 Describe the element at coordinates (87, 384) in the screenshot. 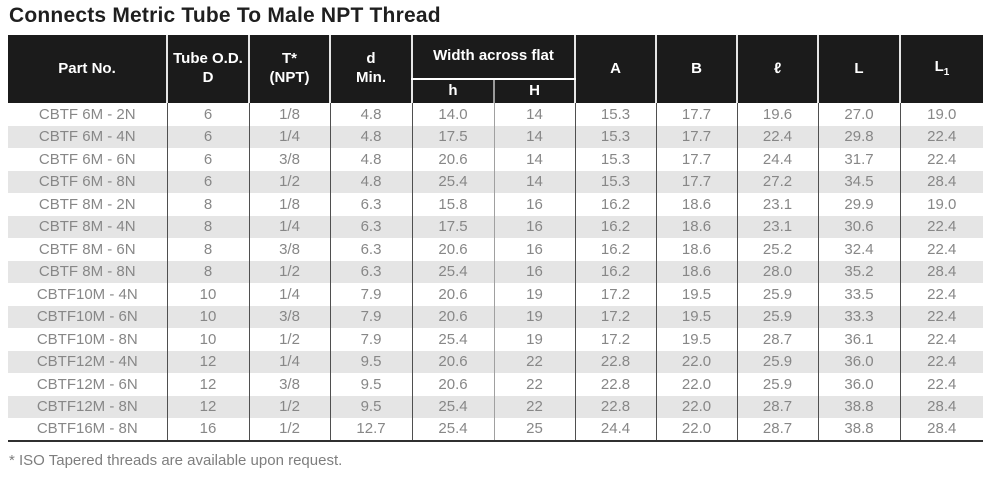

I see `part-no-cell: CBTF12M - 6N` at that location.